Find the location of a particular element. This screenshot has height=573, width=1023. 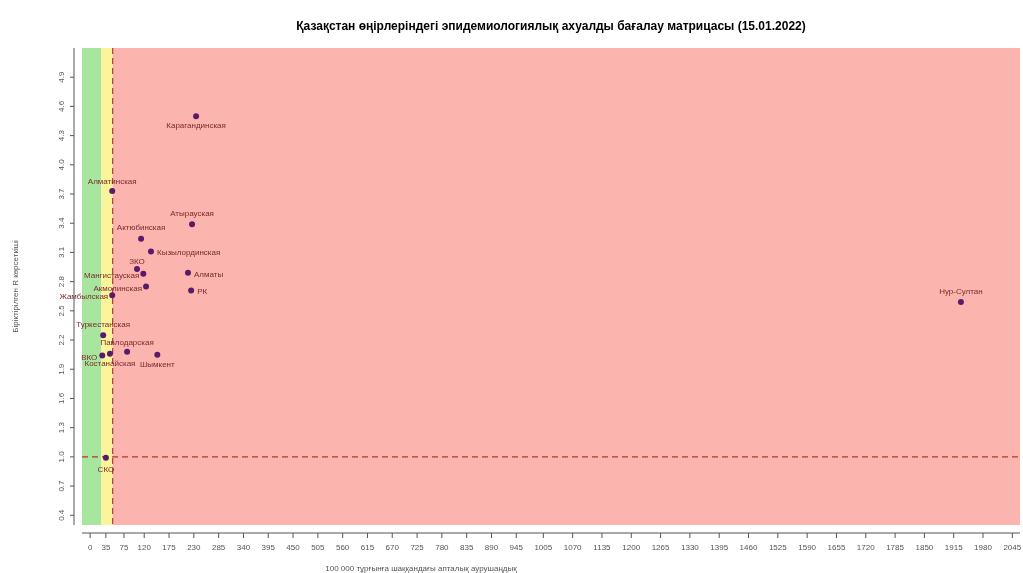

x-tick-label: 670 is located at coordinates (392, 547).